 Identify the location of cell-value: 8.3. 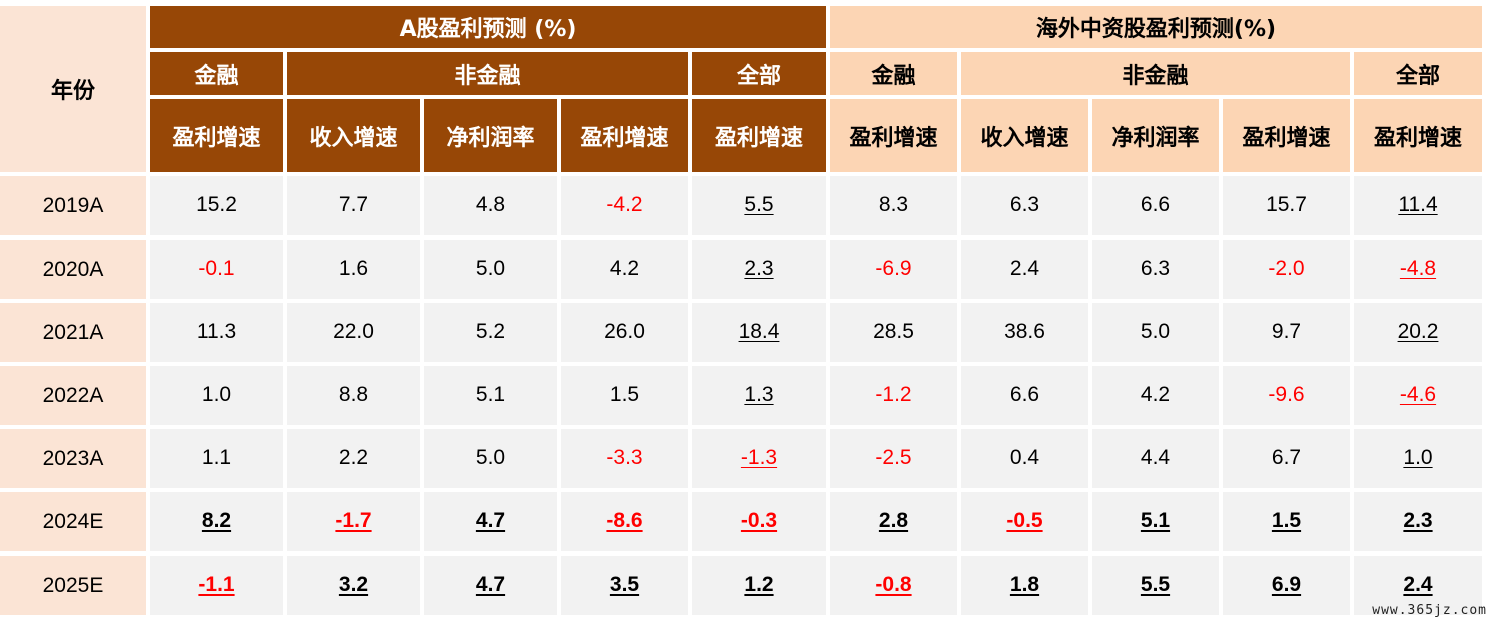
(893, 205).